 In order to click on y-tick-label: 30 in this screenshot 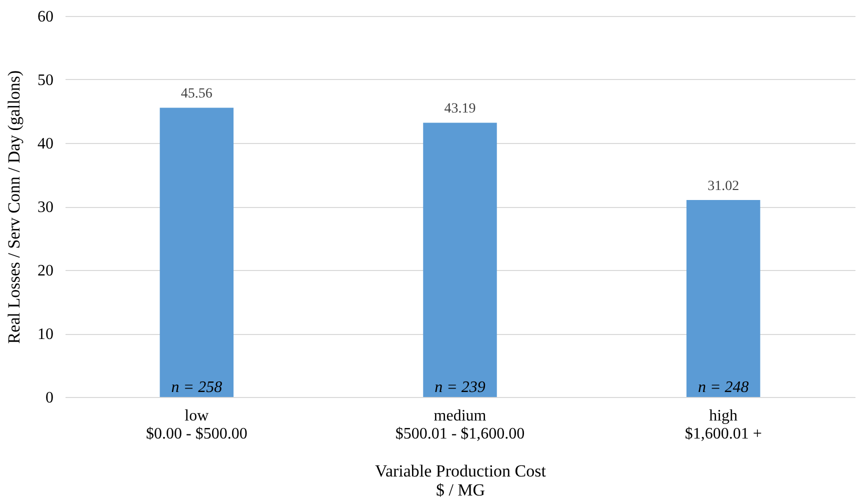, I will do `click(46, 207)`.